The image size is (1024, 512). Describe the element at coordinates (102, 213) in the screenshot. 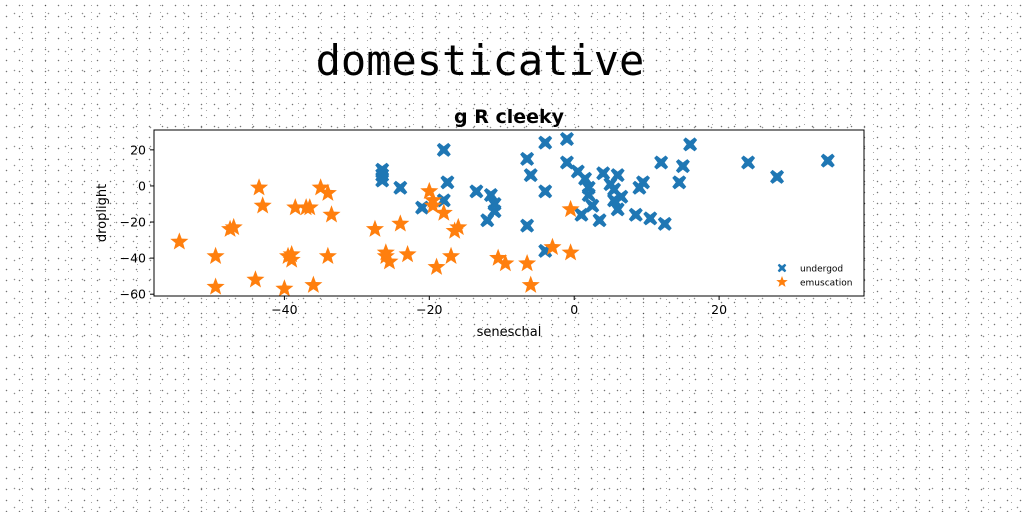

I see `y-axis-label: droplight` at that location.